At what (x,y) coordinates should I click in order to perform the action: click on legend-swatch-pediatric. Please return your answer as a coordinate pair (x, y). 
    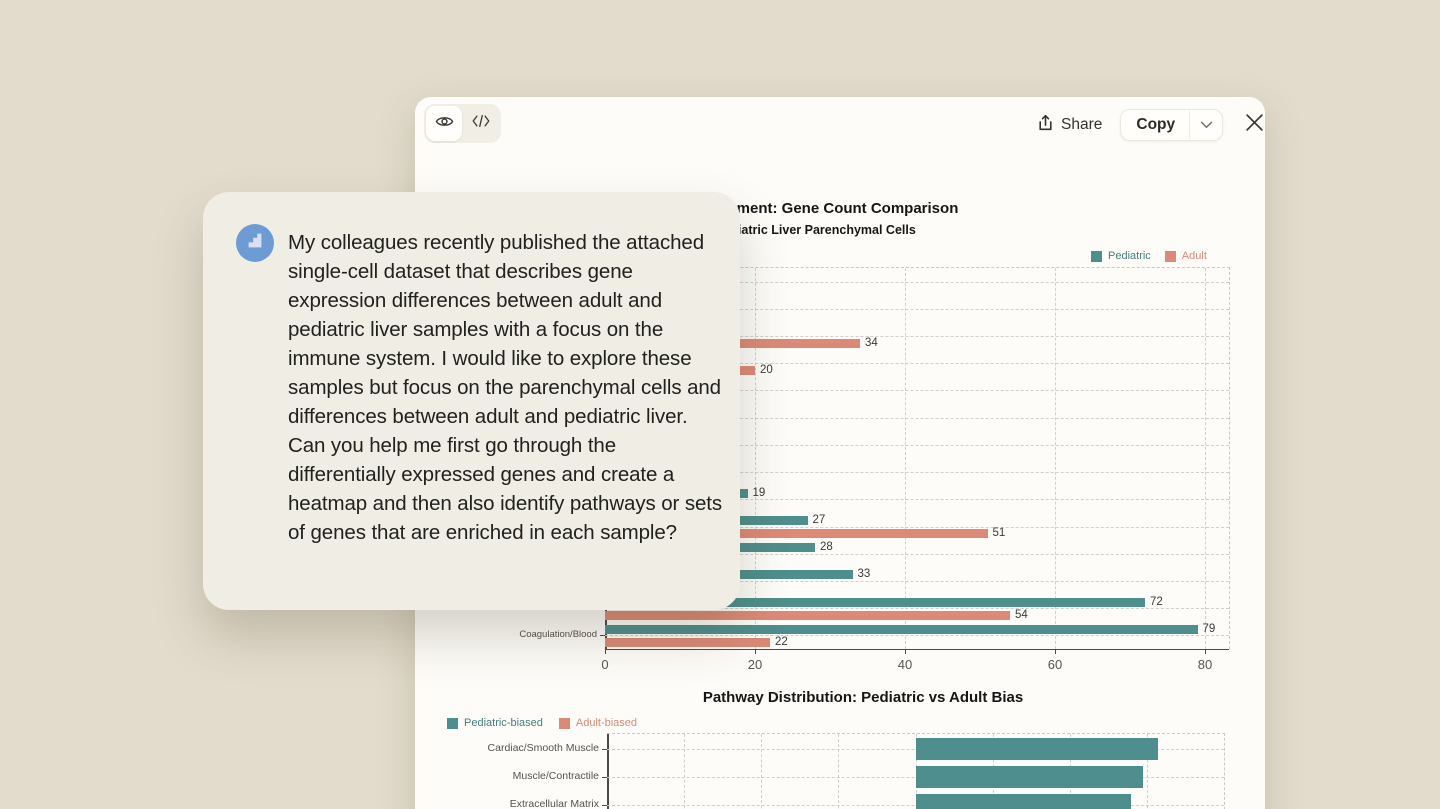
    Looking at the image, I should click on (1096, 256).